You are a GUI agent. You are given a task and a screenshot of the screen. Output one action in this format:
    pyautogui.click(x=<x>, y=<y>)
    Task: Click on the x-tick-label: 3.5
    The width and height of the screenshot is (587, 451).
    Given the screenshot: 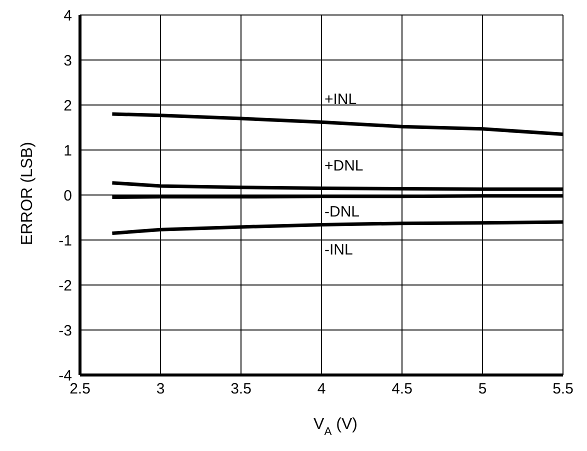 What is the action you would take?
    pyautogui.click(x=241, y=389)
    